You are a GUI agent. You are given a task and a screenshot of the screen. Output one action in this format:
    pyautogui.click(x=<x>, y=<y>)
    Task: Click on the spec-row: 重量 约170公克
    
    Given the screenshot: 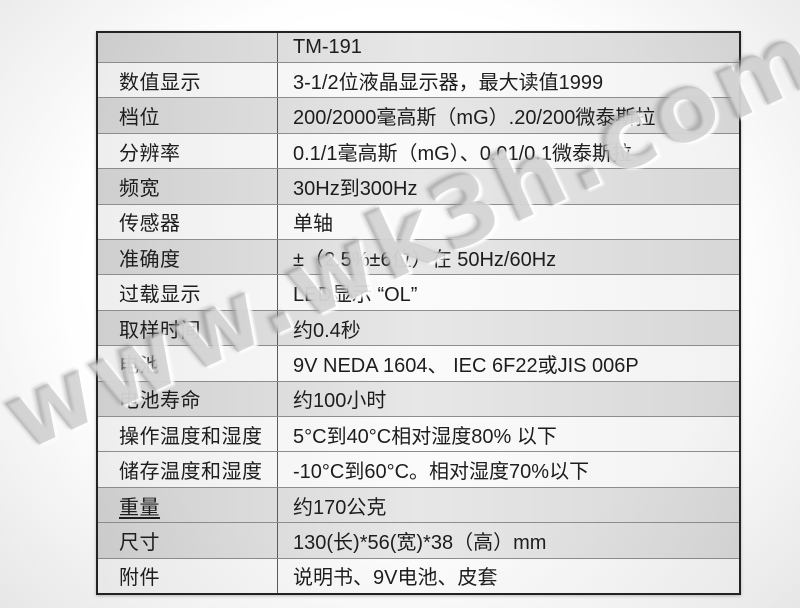 What is the action you would take?
    pyautogui.click(x=418, y=504)
    